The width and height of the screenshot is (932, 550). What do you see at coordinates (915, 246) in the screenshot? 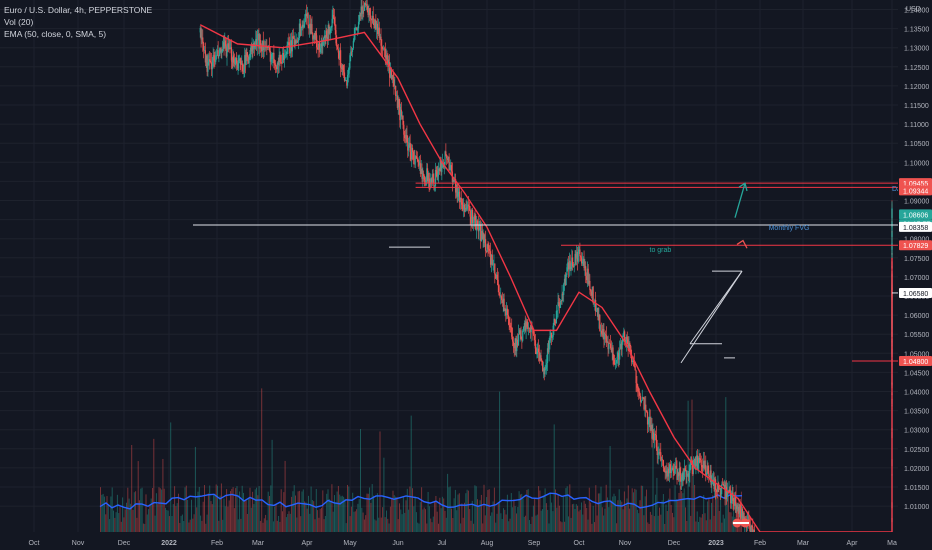
I see `price-tag-label: 1.07829` at bounding box center [915, 246].